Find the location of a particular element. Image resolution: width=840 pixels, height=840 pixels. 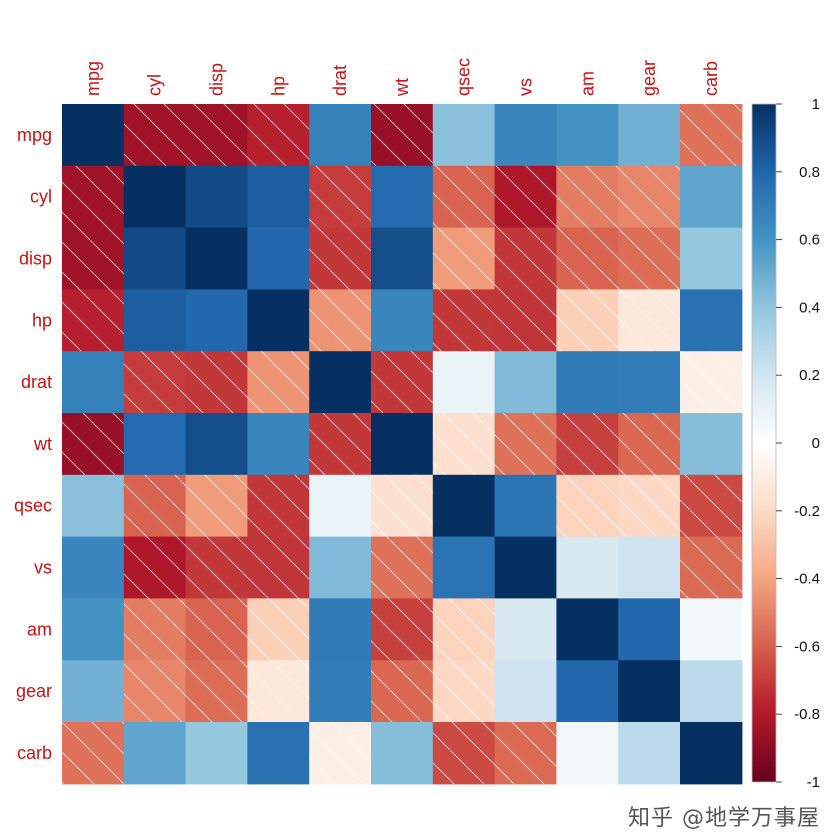

column-label-cyl: cyl is located at coordinates (155, 85).